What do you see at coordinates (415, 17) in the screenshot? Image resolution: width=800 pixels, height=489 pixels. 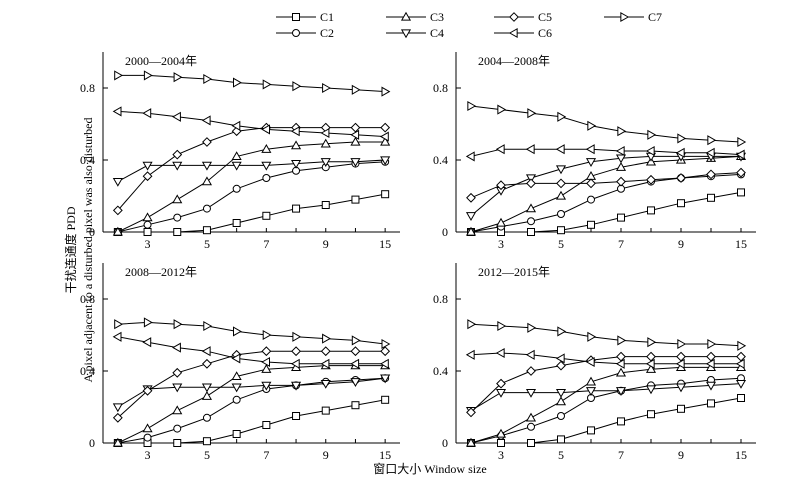 I see `legend-item-c3: C3` at bounding box center [415, 17].